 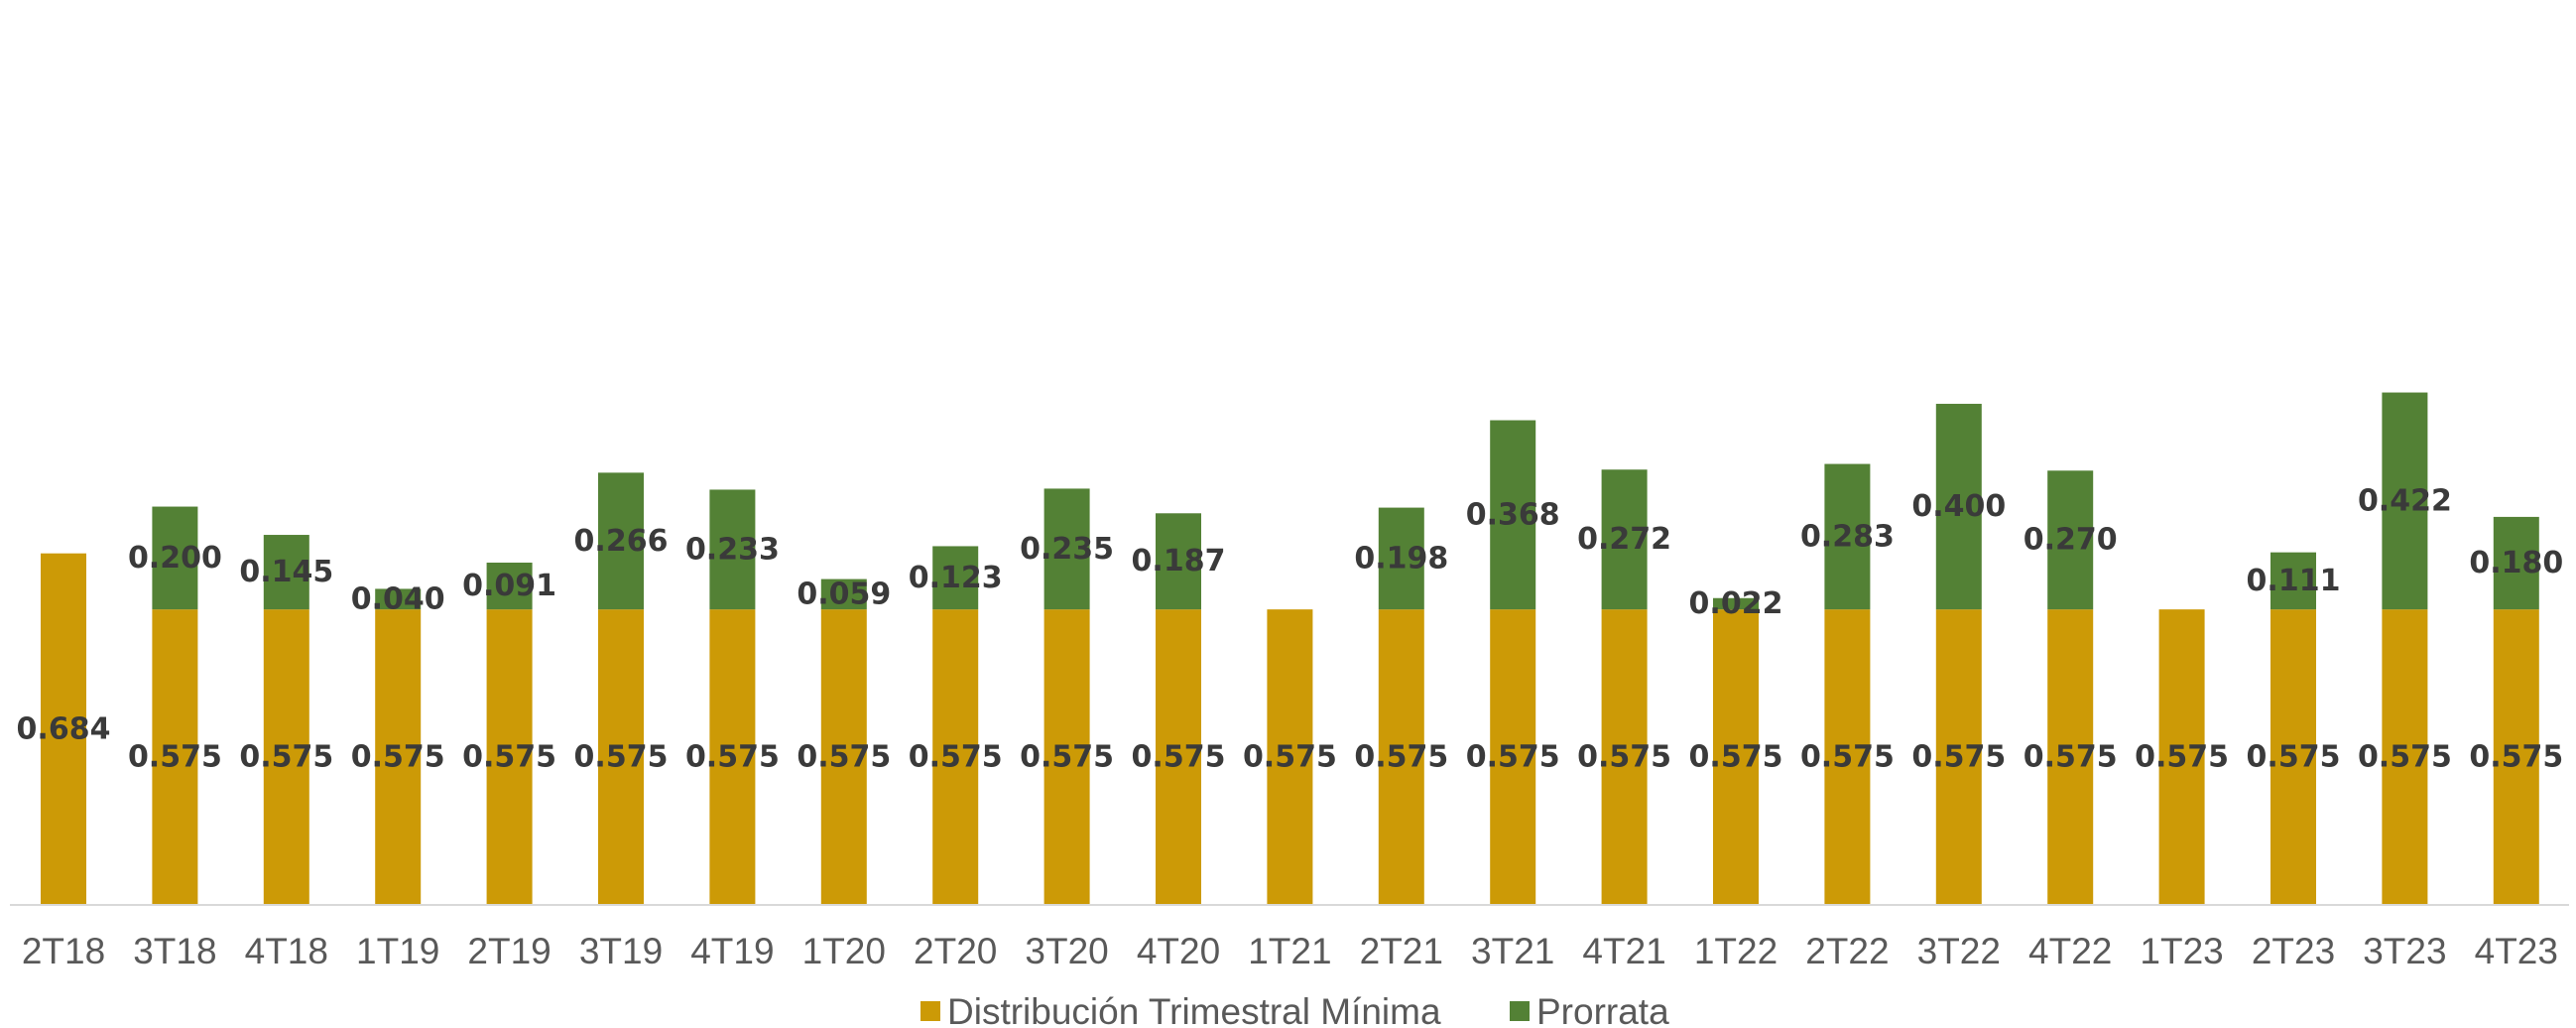 I want to click on data-label-3T22-prorrata: 0.400, so click(x=1958, y=506).